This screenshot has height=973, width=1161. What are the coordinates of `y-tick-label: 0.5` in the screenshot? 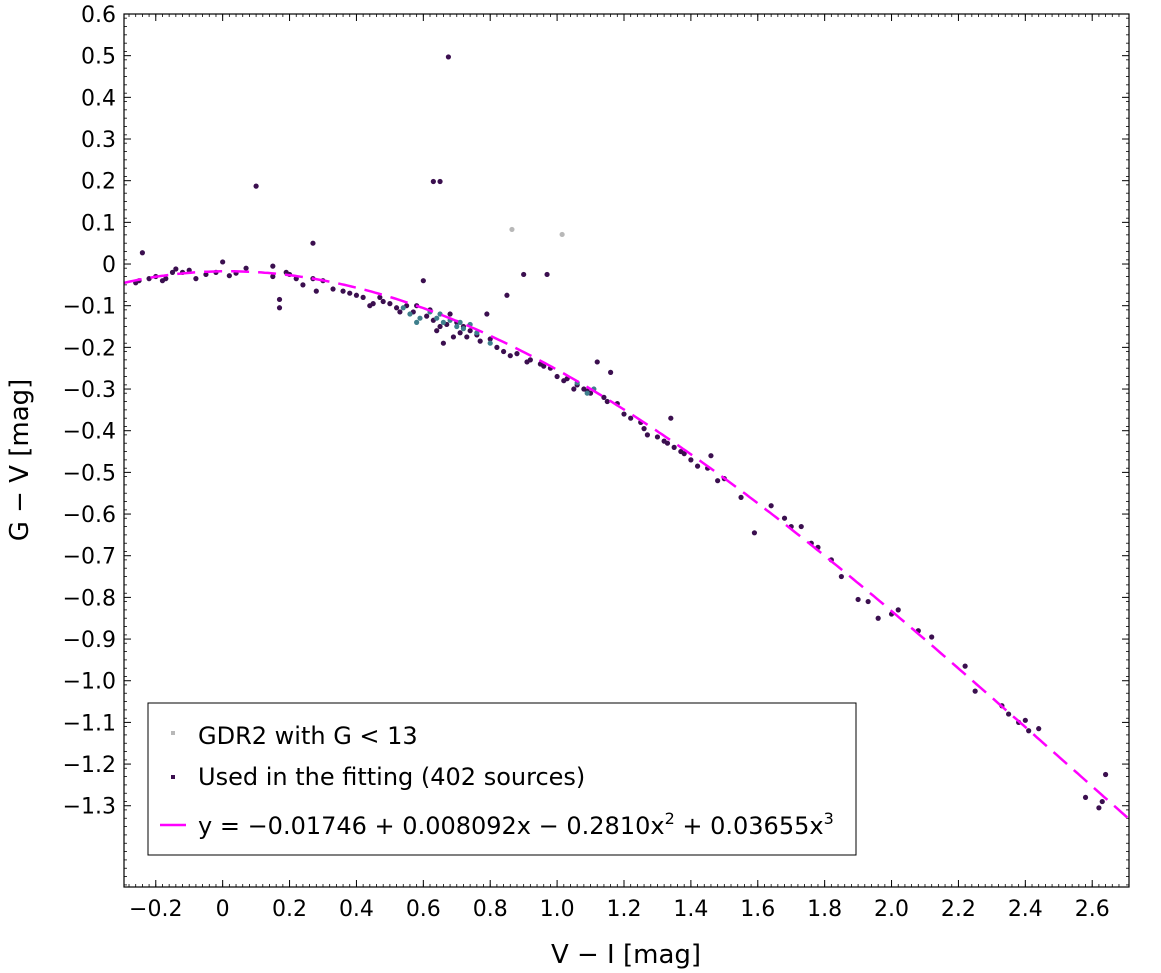 It's located at (98, 57).